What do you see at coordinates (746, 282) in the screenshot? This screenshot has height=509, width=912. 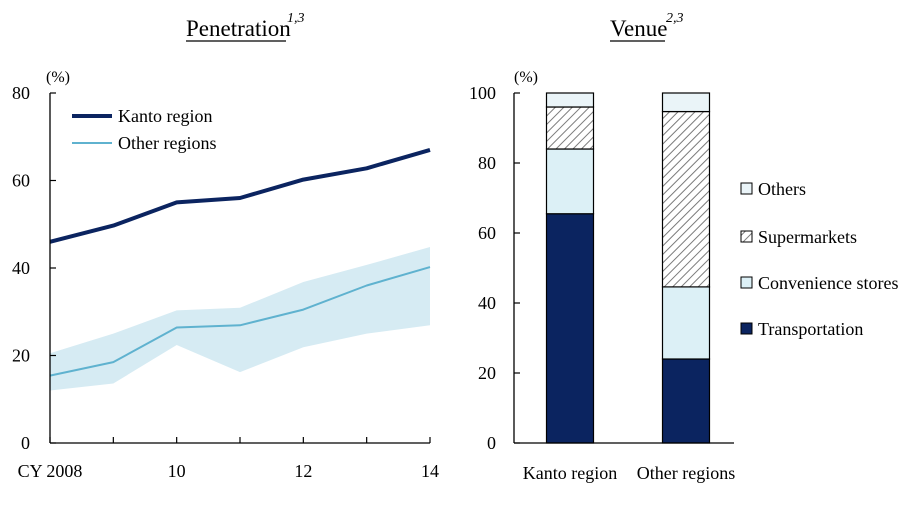 I see `legend-swatch-convenience-stores` at bounding box center [746, 282].